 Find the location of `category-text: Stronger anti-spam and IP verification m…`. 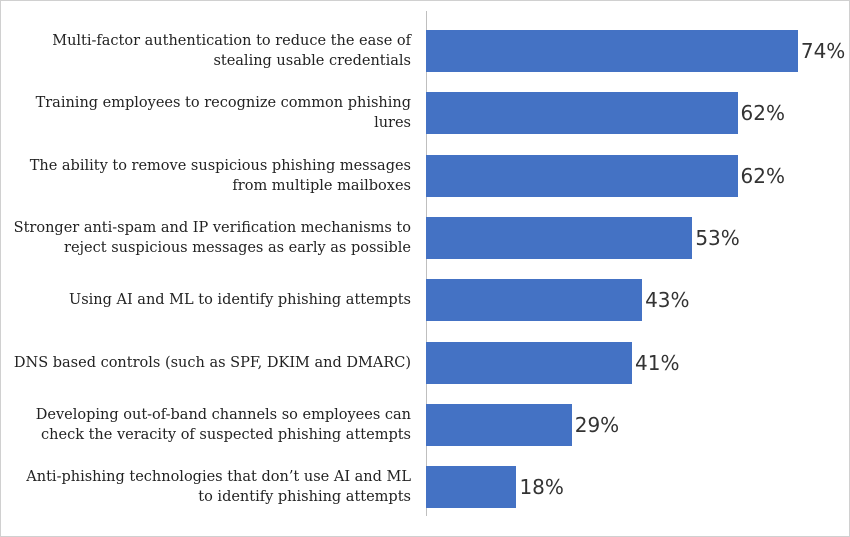

category-text: Stronger anti-spam and IP verification m… is located at coordinates (212, 238).